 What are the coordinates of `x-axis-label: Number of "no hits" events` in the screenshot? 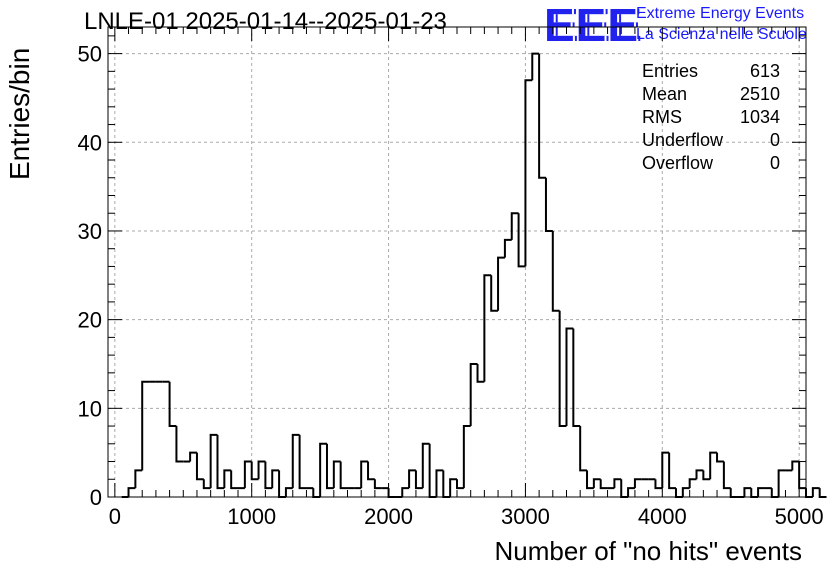 It's located at (648, 551).